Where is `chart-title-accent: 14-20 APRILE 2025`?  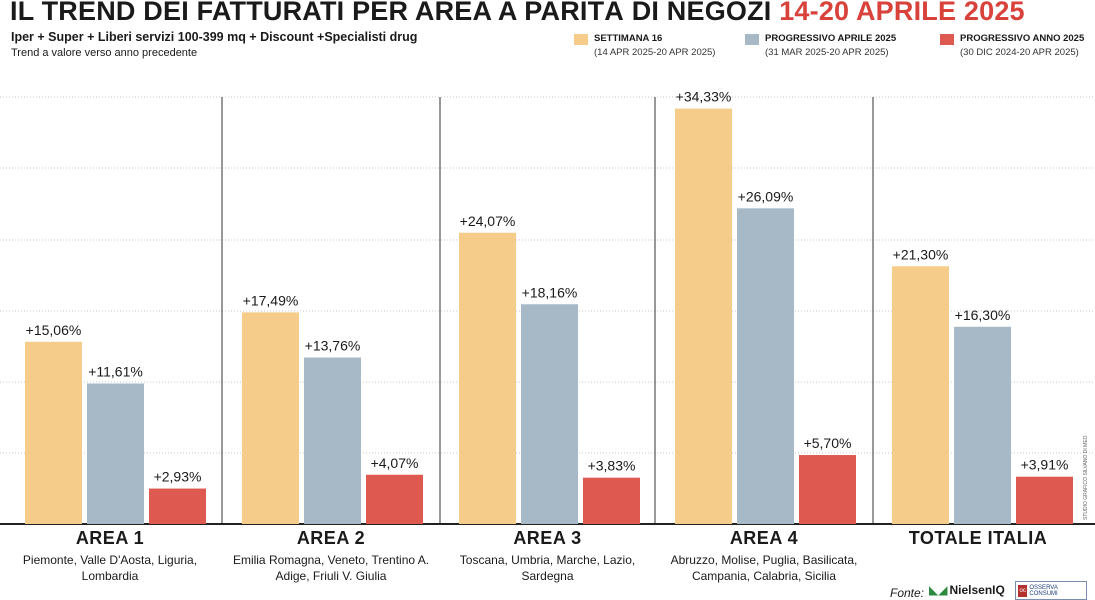
chart-title-accent: 14-20 APRILE 2025 is located at coordinates (902, 13).